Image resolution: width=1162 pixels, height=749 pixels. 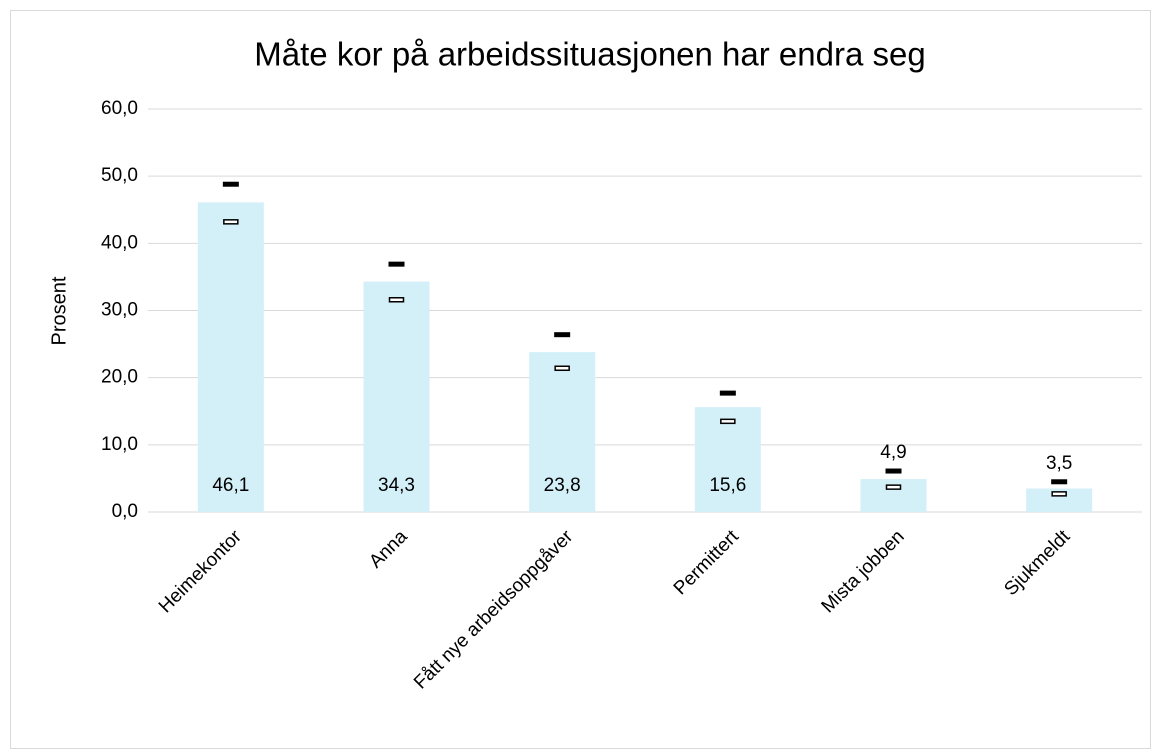 I want to click on value-label: 34,3, so click(x=396, y=485).